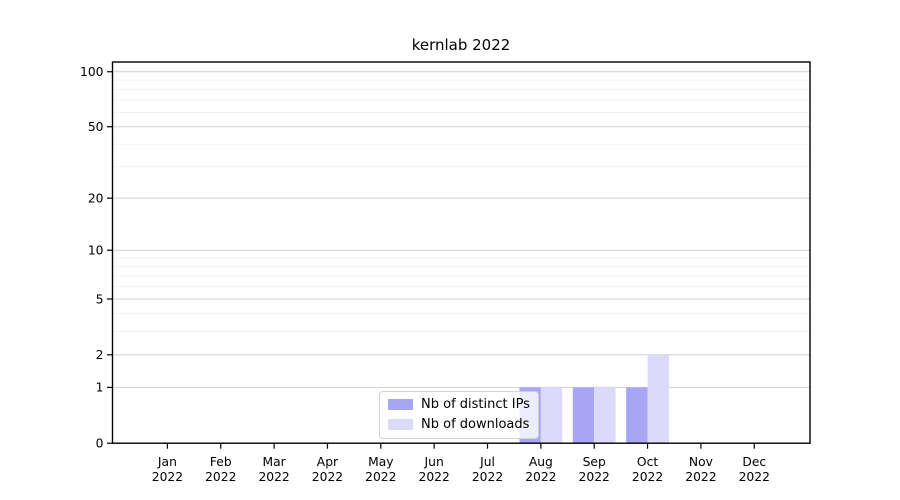  I want to click on x-tick-label-month: Sep, so click(594, 462).